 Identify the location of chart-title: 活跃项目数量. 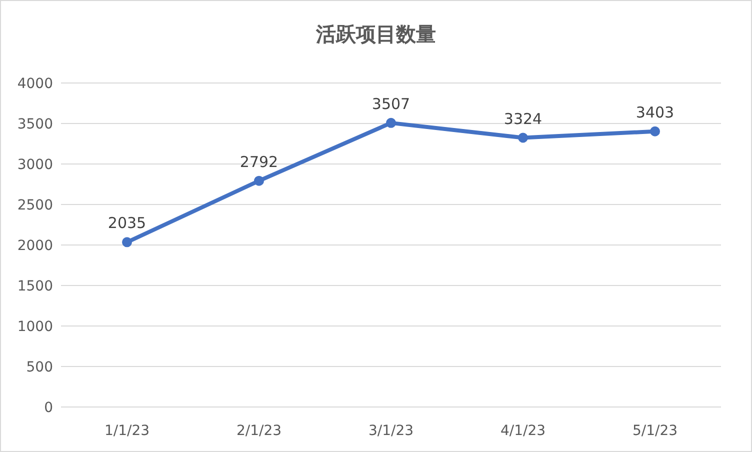
(375, 34).